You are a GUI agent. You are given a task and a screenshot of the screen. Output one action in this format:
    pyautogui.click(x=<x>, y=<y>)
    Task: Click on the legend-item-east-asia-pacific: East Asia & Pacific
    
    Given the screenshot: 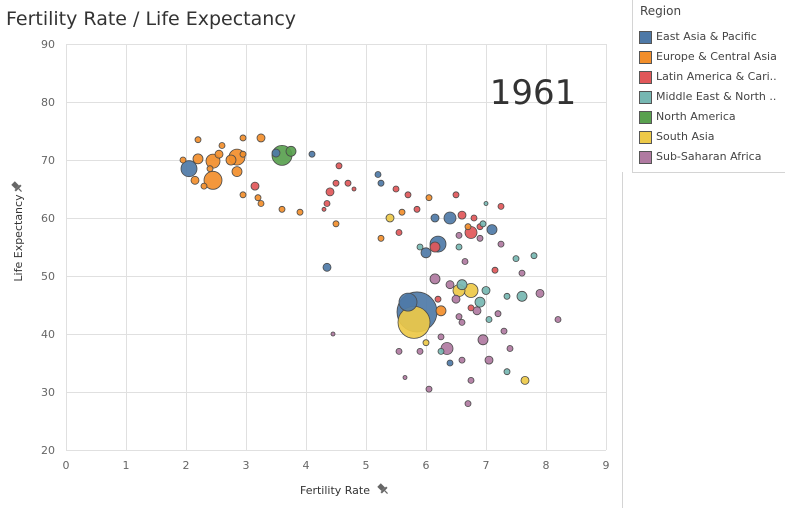 What is the action you would take?
    pyautogui.click(x=712, y=38)
    